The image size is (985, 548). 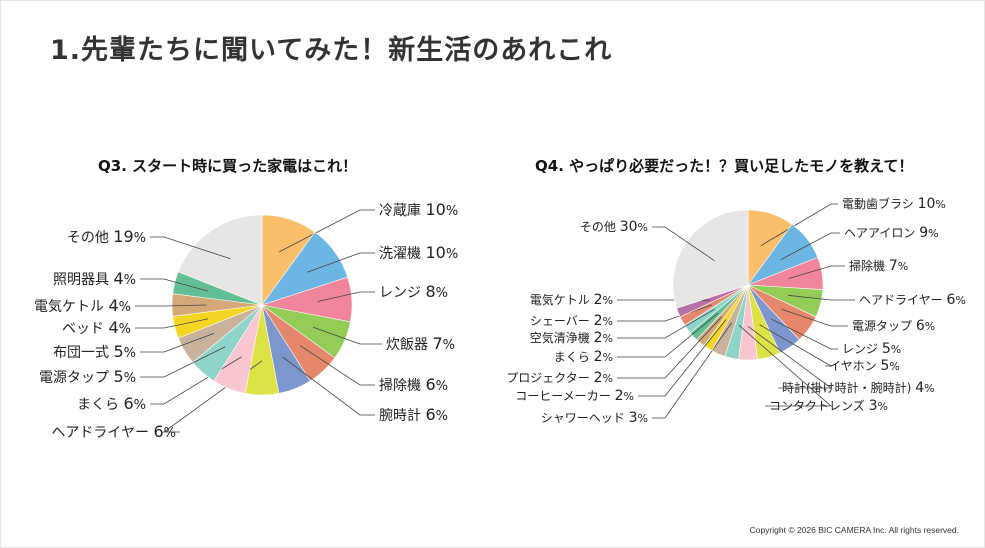 What do you see at coordinates (96, 327) in the screenshot?
I see `data-label: ベッド 4%` at bounding box center [96, 327].